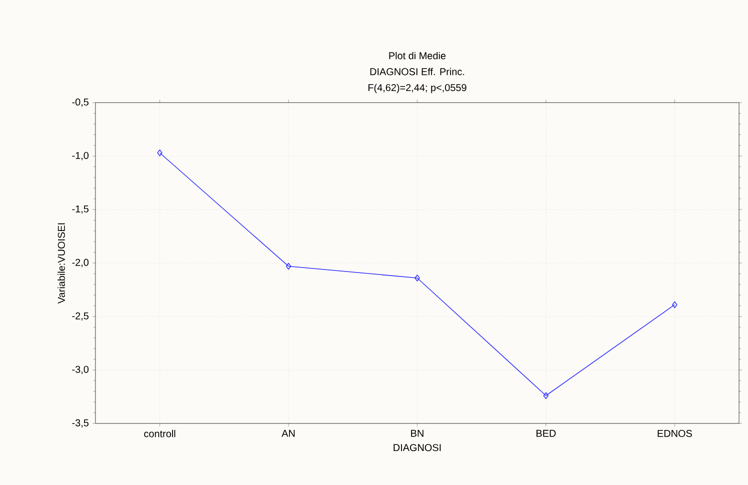  What do you see at coordinates (417, 72) in the screenshot?
I see `chart-subtitle: DIAGNOSI Eff. Princ.` at bounding box center [417, 72].